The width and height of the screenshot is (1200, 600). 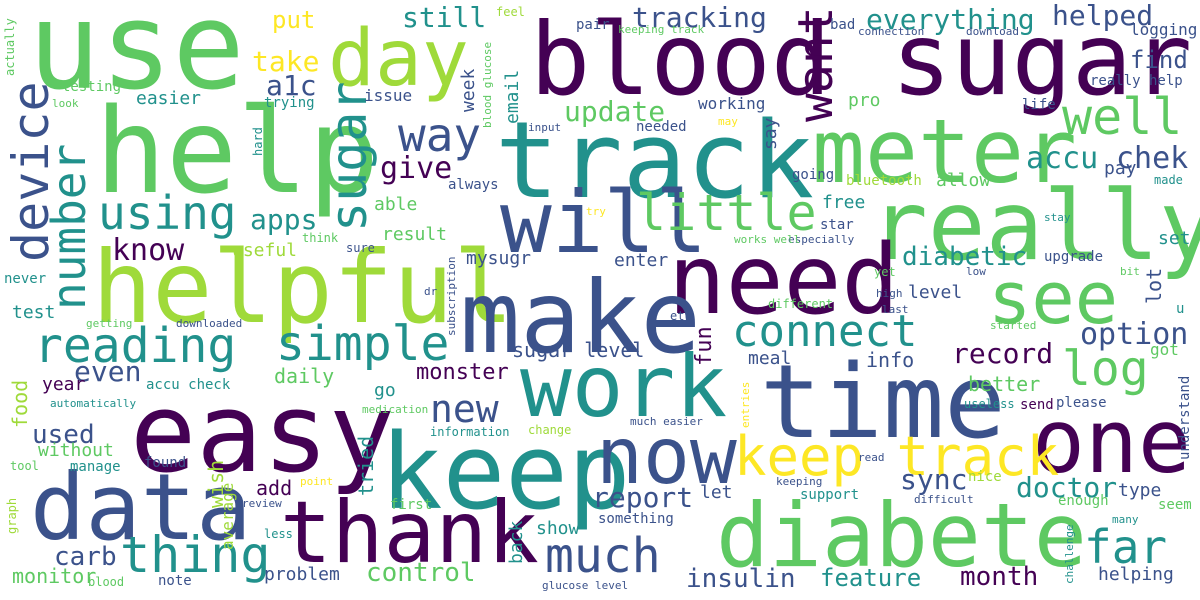 What do you see at coordinates (861, 59) in the screenshot?
I see `word: blood sugar` at bounding box center [861, 59].